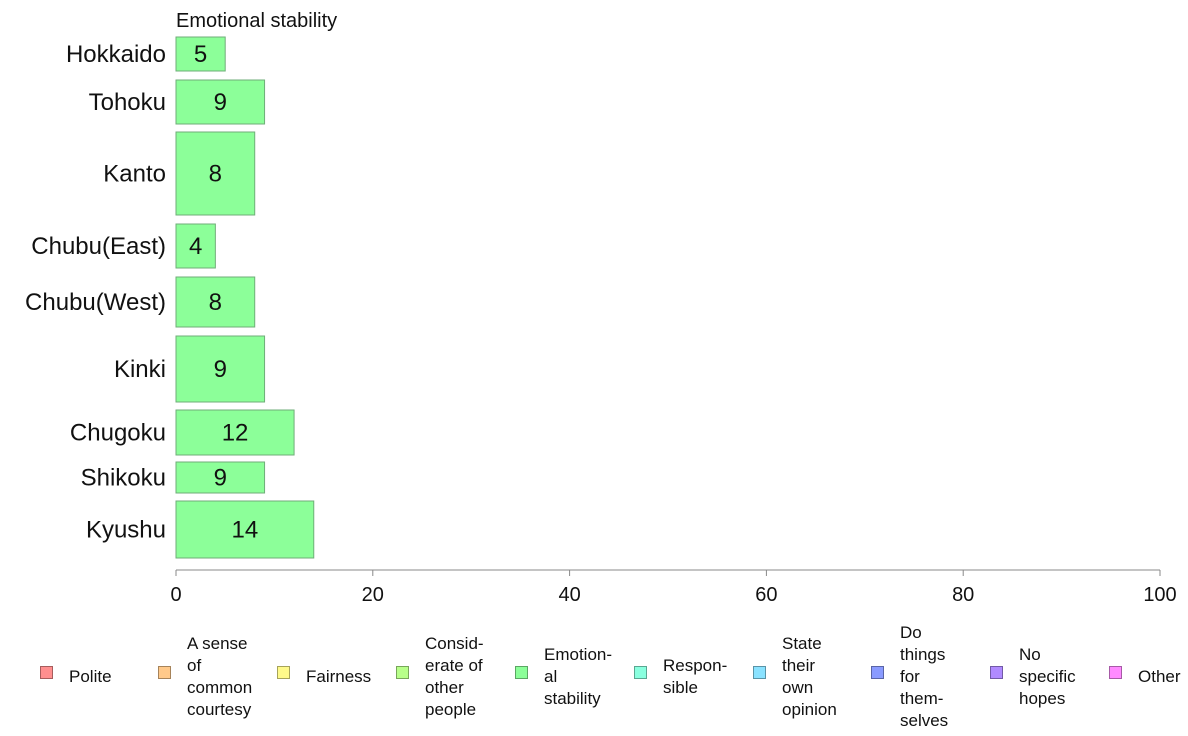 The height and width of the screenshot is (736, 1188). I want to click on x-axis: 0 20 40 60 80 100, so click(673, 587).